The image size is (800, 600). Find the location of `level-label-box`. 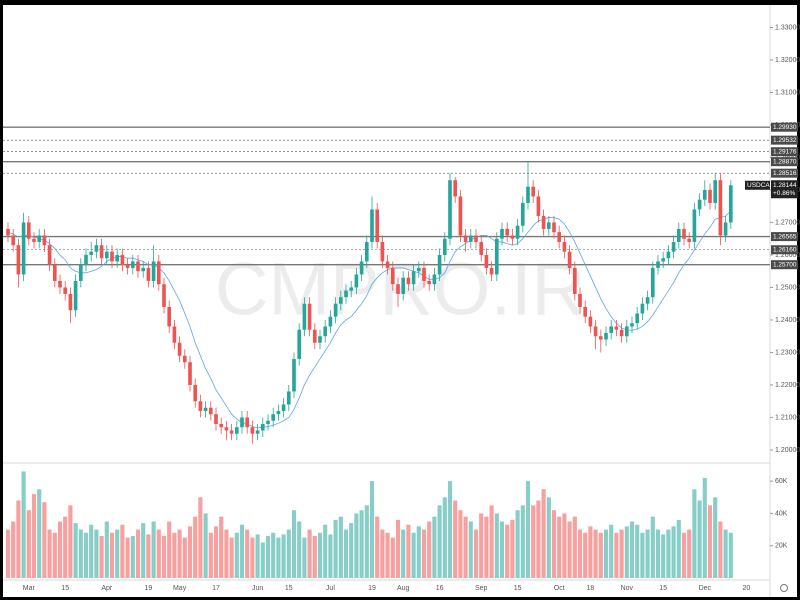

level-label-box is located at coordinates (784, 265).